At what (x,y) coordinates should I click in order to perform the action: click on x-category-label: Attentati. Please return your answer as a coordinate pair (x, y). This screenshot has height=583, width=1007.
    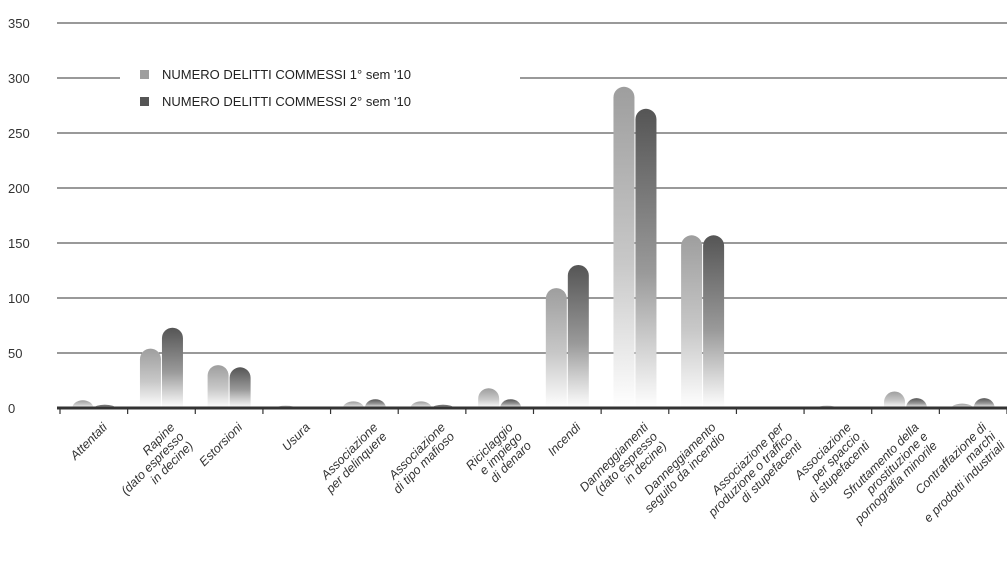
    Looking at the image, I should click on (89, 441).